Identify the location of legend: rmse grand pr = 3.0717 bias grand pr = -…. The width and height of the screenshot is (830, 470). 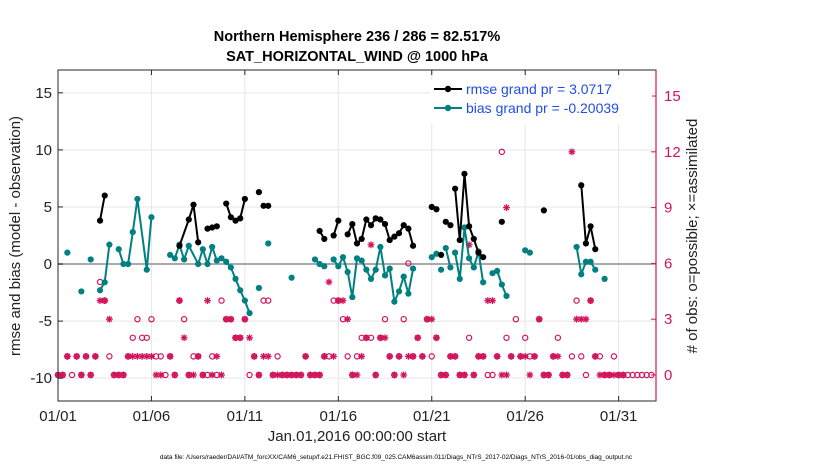
(541, 102).